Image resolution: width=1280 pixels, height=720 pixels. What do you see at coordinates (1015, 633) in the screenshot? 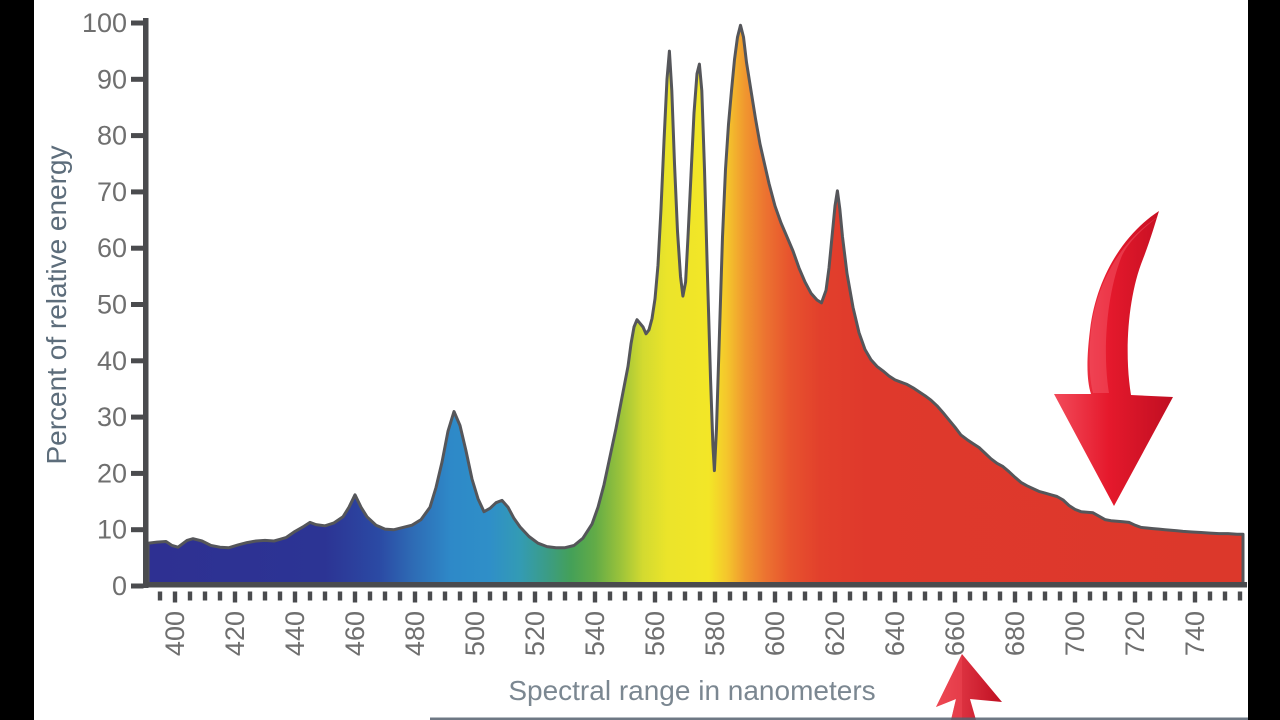
I see `x-tick-label: 680` at bounding box center [1015, 633].